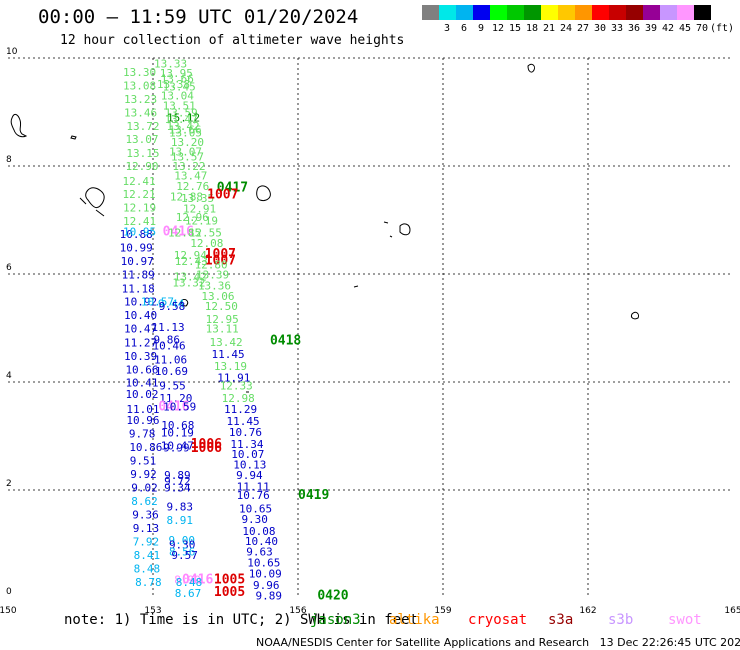 The image size is (740, 650). Describe the element at coordinates (532, 28) in the screenshot. I see `scale-label: 18` at that location.